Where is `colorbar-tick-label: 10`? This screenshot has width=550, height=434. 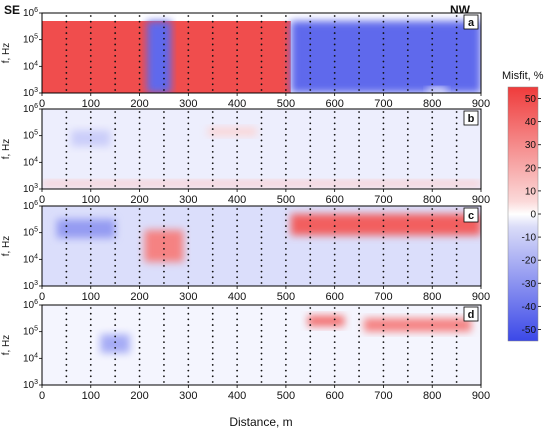 colorbar-tick-label: 10 is located at coordinates (531, 191).